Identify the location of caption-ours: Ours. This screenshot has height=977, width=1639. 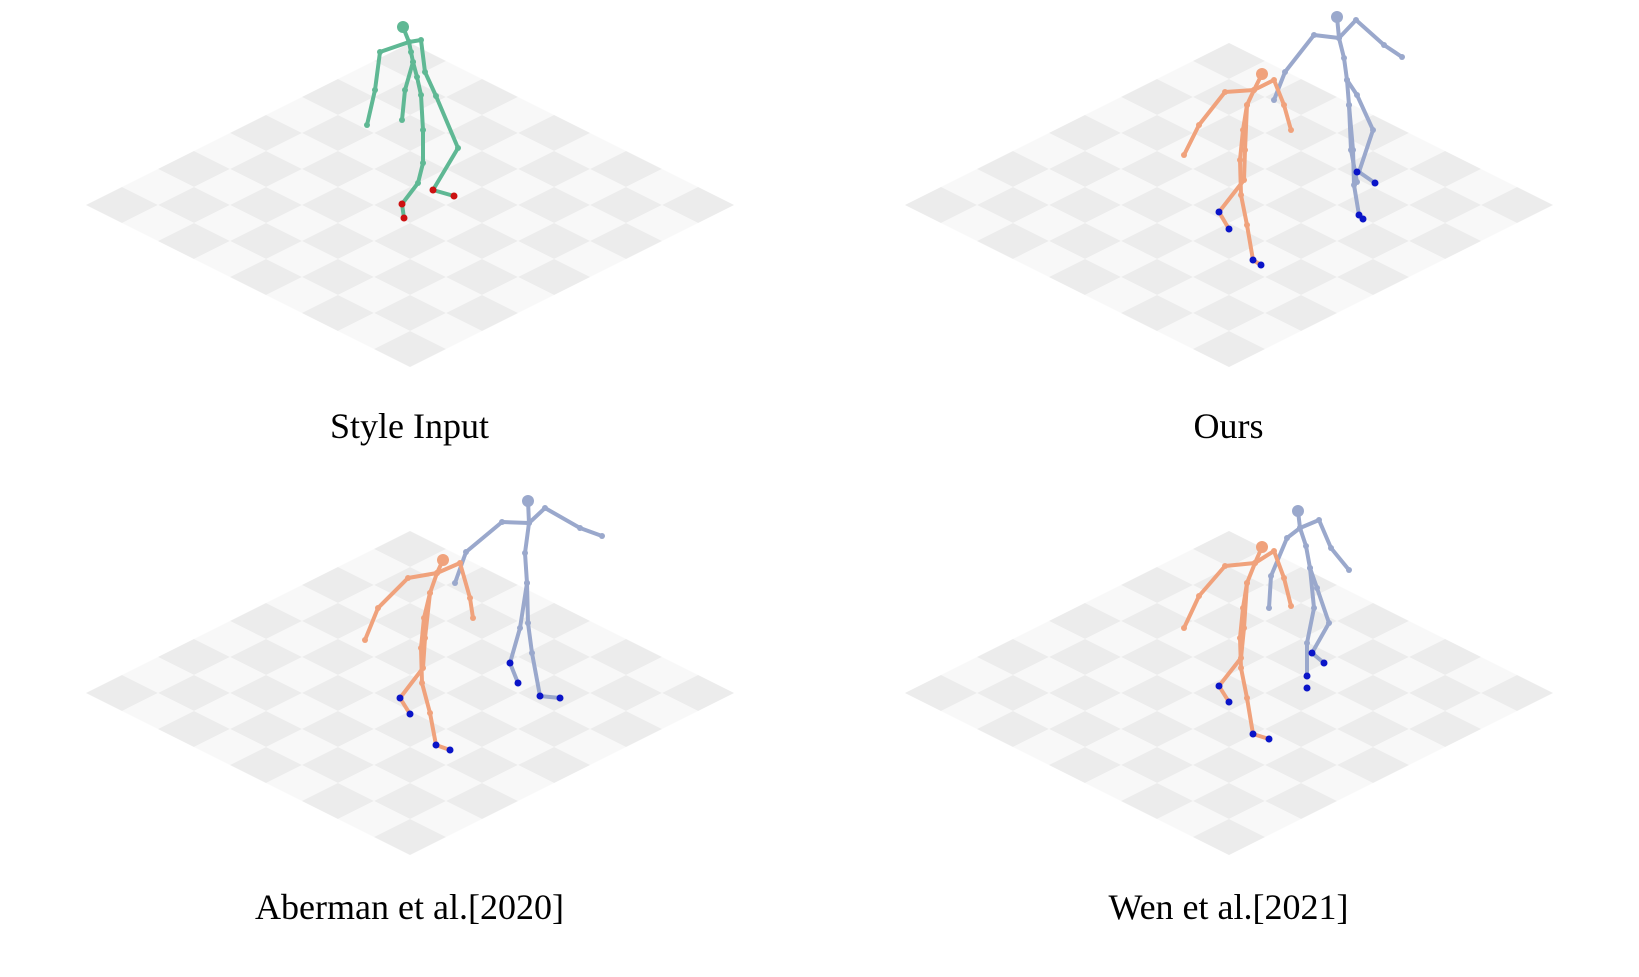
(1228, 426).